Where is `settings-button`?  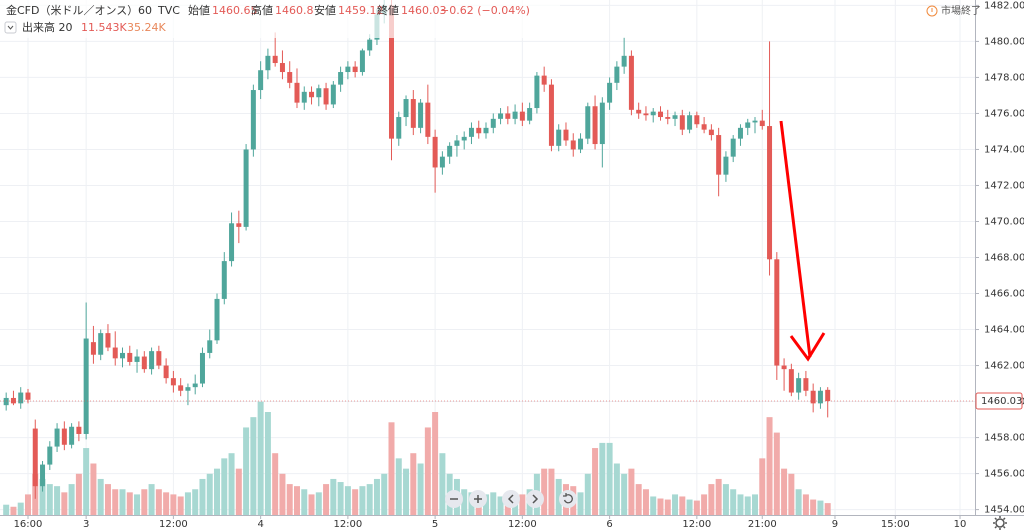 settings-button is located at coordinates (1000, 523).